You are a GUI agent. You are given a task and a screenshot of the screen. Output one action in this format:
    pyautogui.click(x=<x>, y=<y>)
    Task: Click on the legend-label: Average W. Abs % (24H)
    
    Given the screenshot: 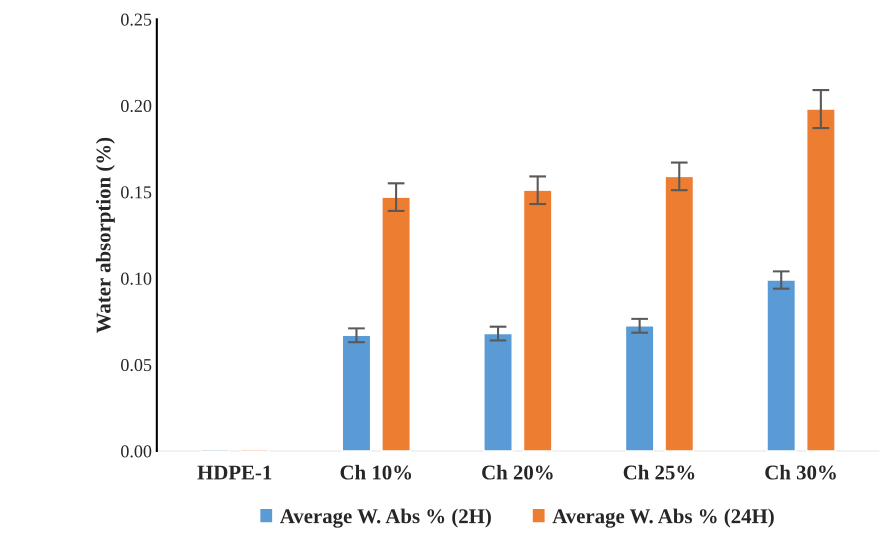 What is the action you would take?
    pyautogui.click(x=663, y=518)
    